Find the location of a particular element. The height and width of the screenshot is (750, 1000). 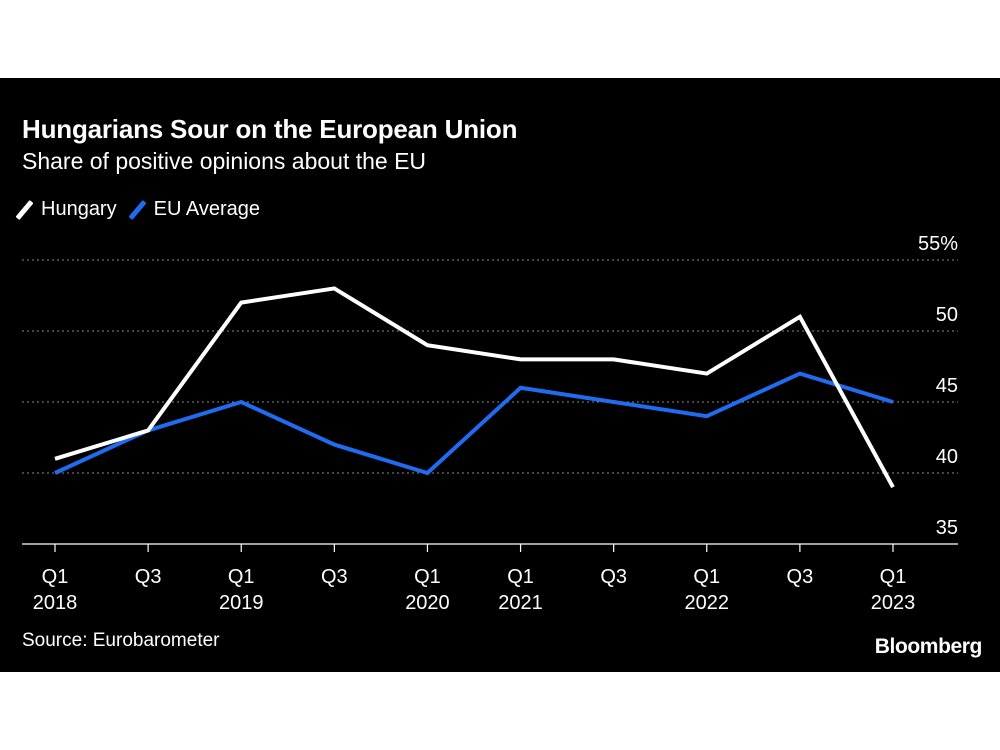

x-tick-label-quarter-0: Q1 is located at coordinates (55, 577).